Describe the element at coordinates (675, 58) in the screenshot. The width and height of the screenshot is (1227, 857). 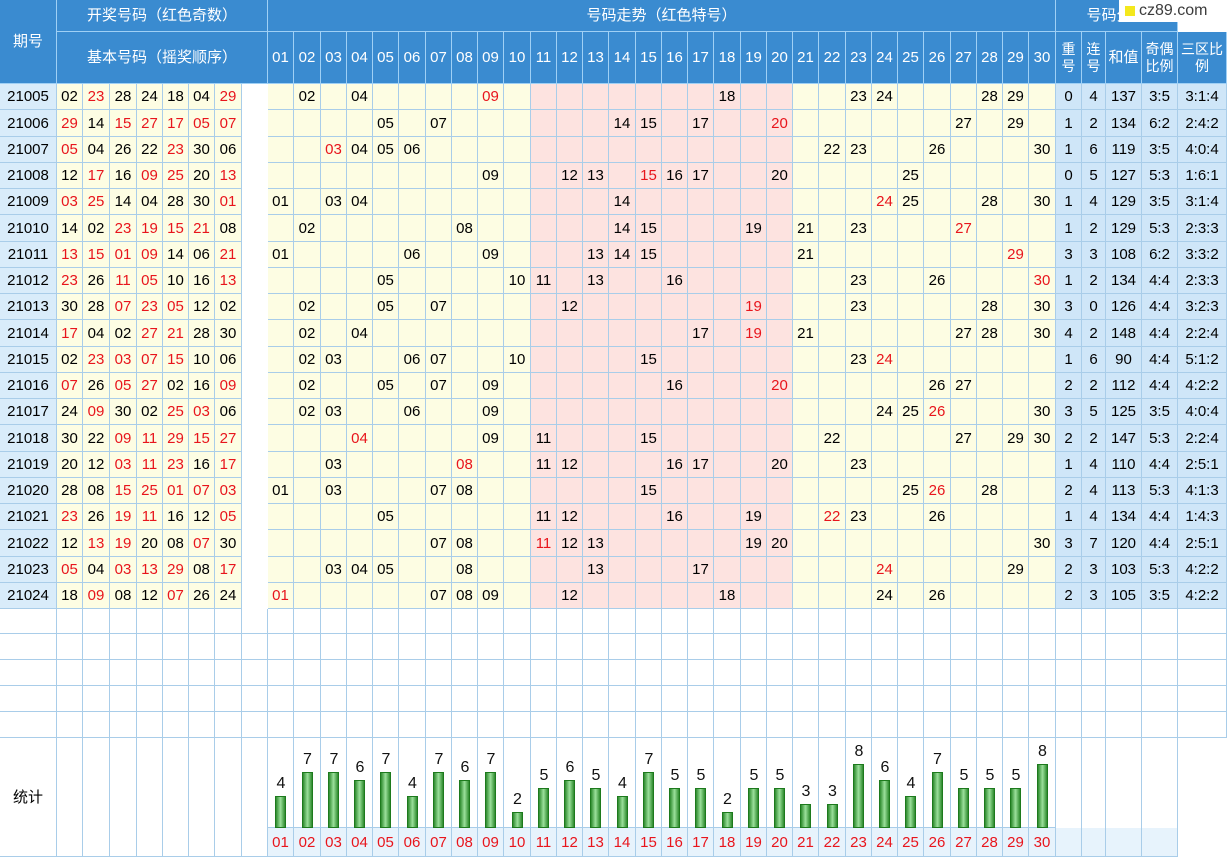
I see `trend-column-header: 16` at that location.